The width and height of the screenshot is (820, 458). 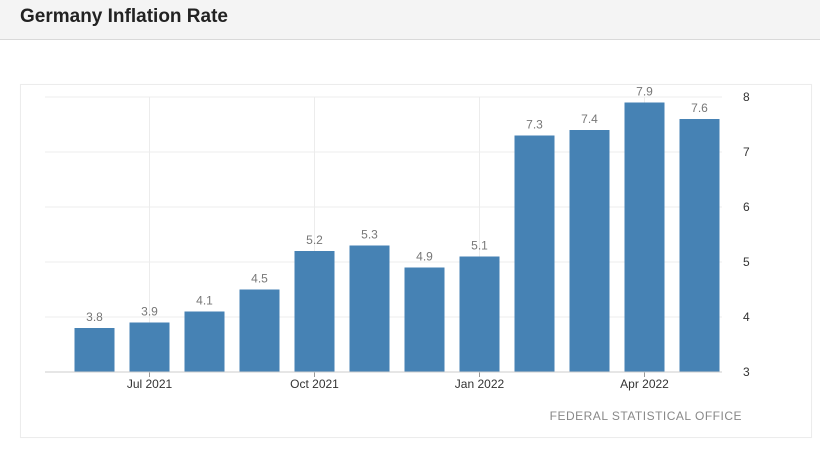 I want to click on data-label: 5.2, so click(x=314, y=240).